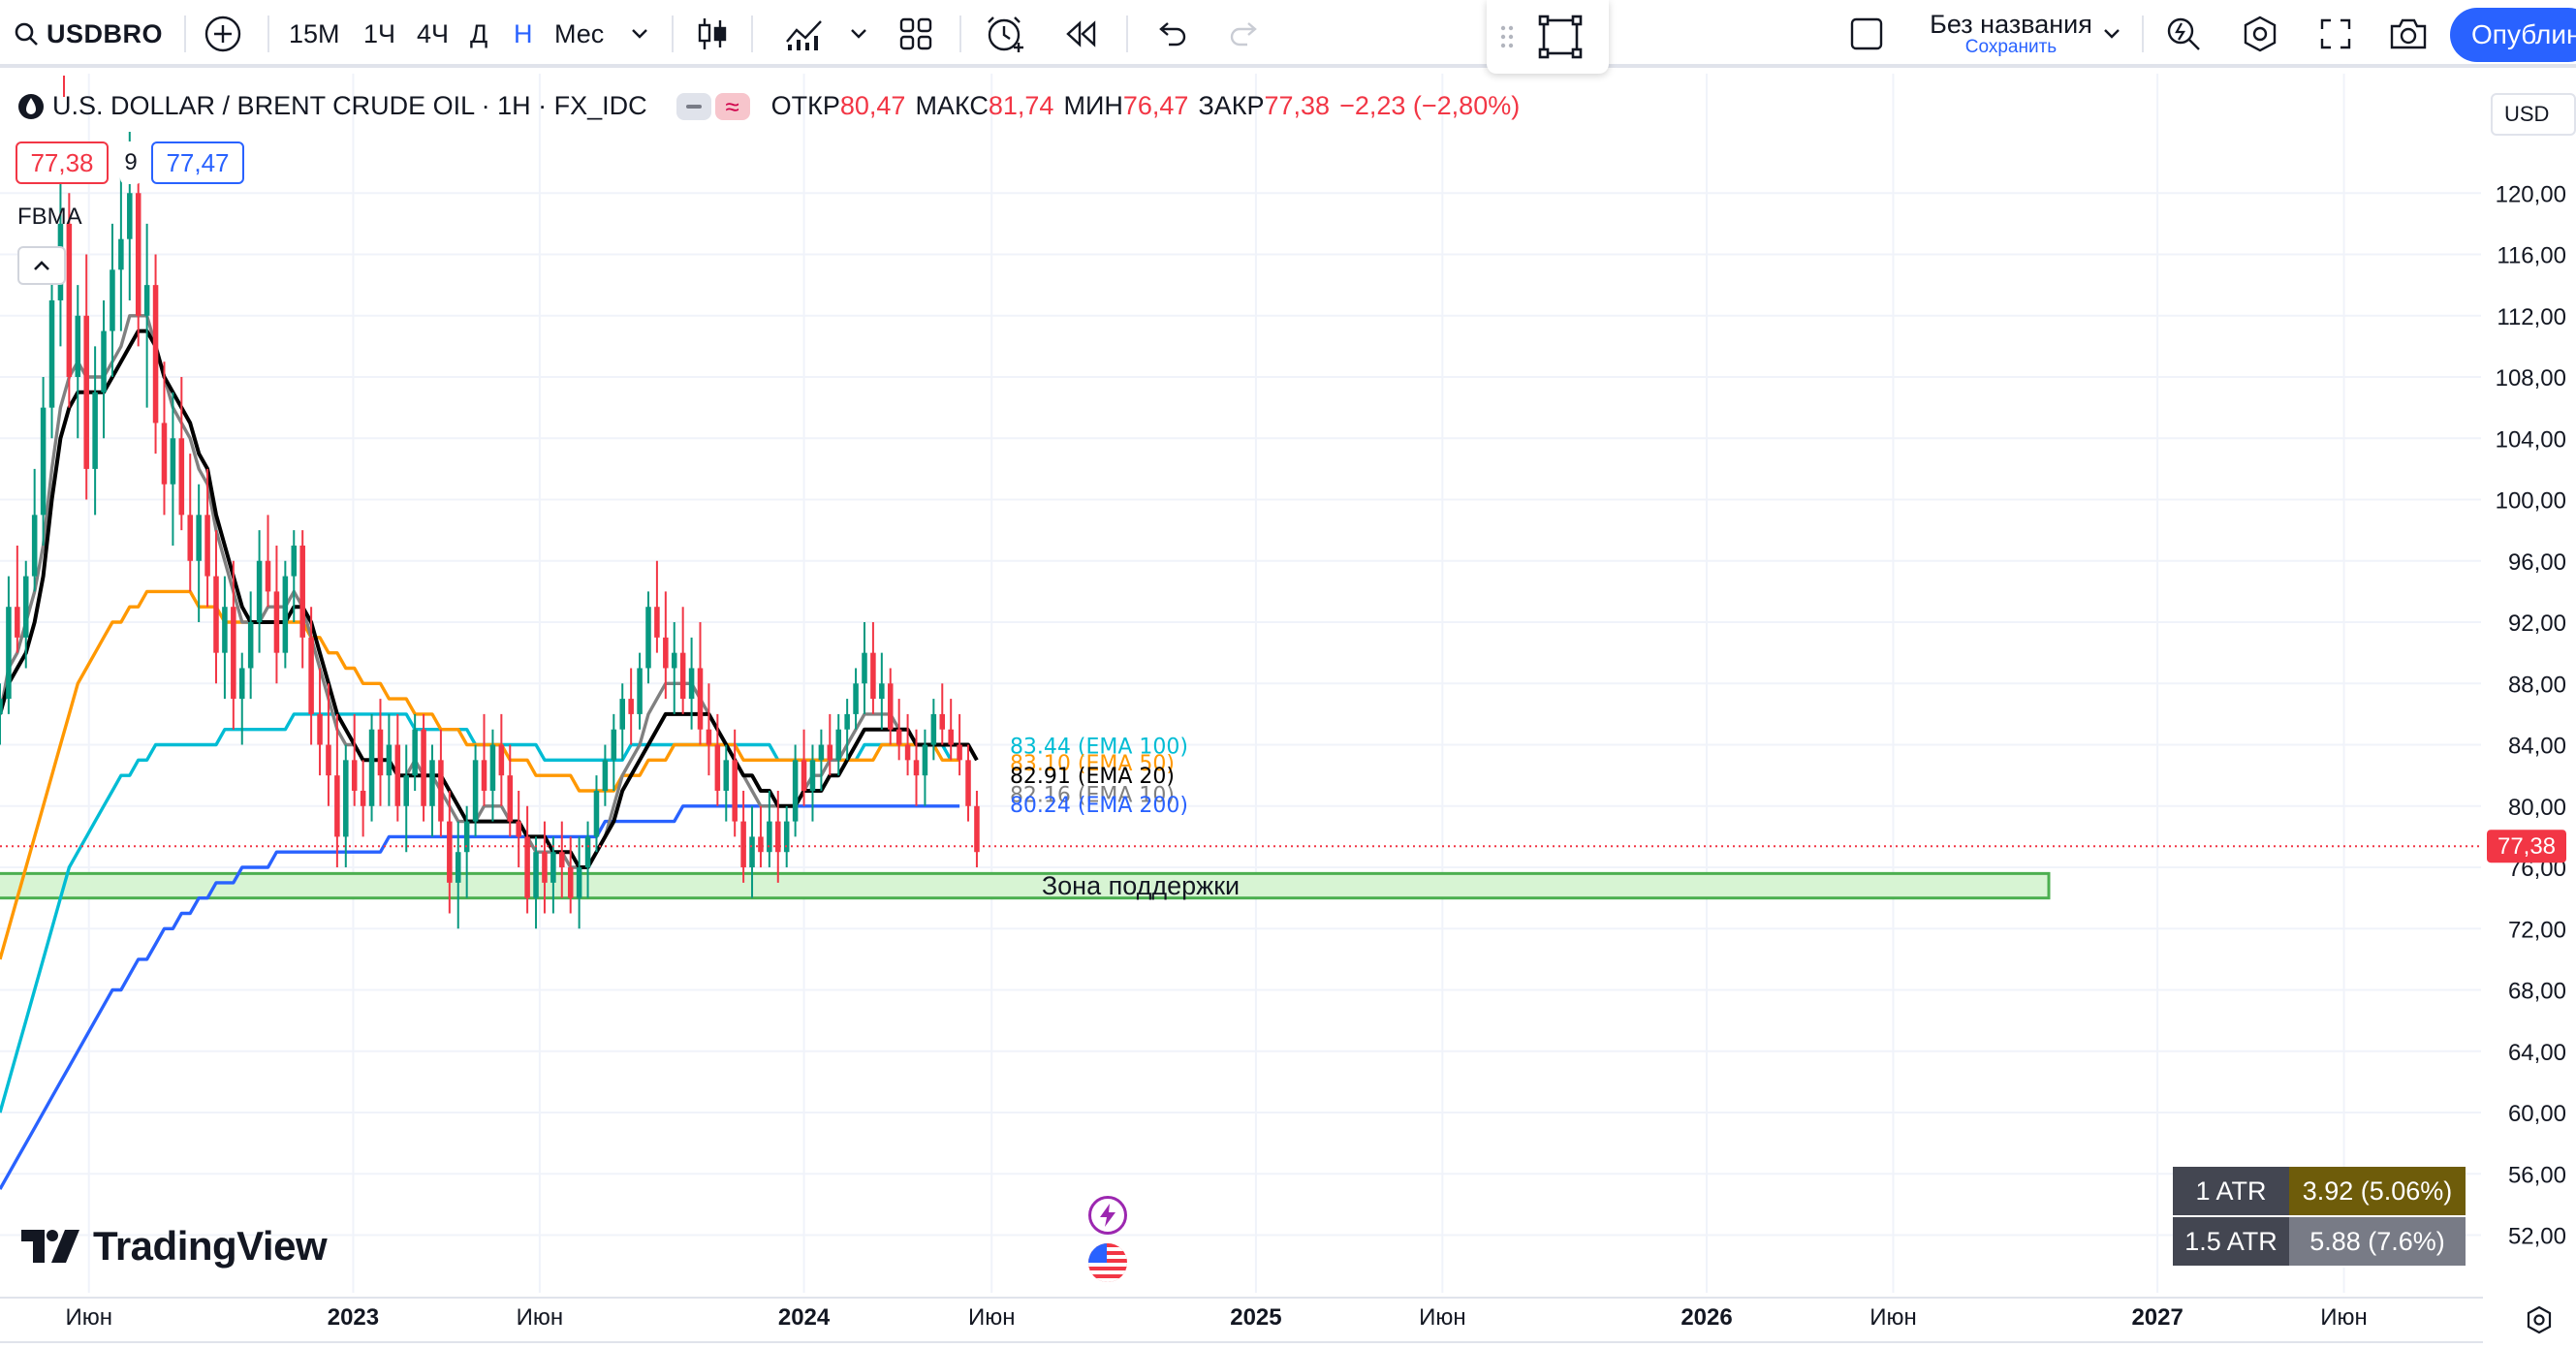 The height and width of the screenshot is (1348, 2576). What do you see at coordinates (2111, 34) in the screenshot?
I see `layout-dropdown` at bounding box center [2111, 34].